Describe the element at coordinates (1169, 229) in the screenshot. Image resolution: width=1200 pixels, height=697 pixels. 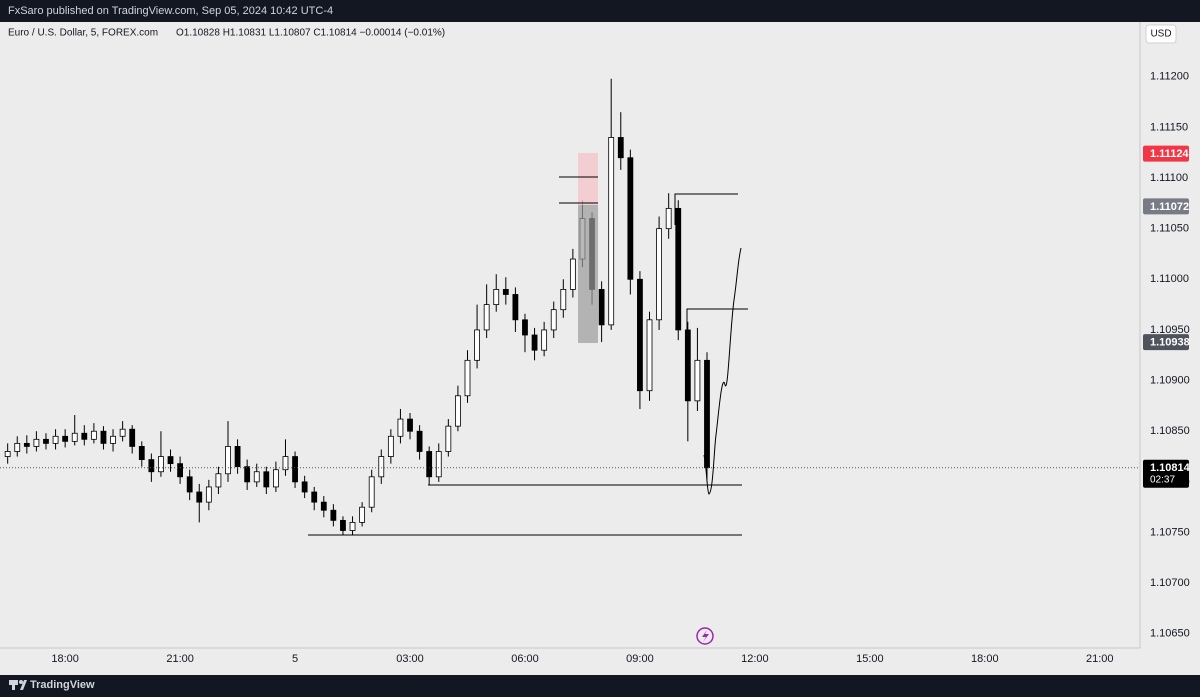
I see `y-tick-label: 1.11050` at that location.